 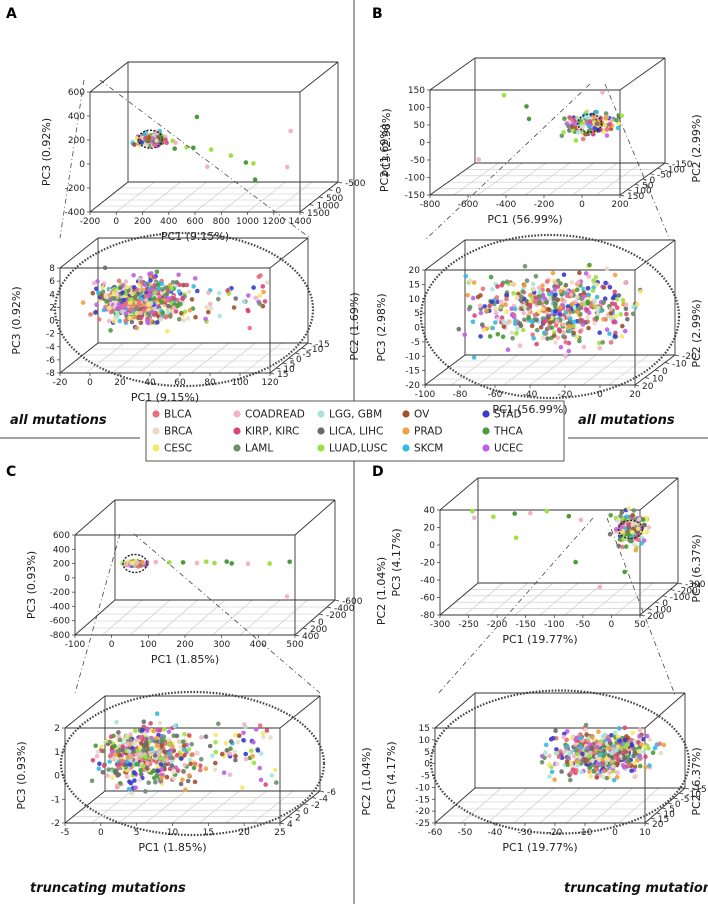 What do you see at coordinates (300, 222) in the screenshot?
I see `x-tick-label: 1400` at bounding box center [300, 222].